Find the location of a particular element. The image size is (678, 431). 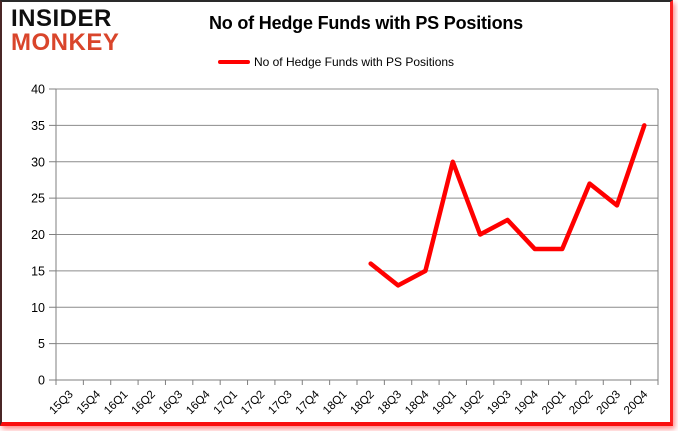

y-tick-label: 10 is located at coordinates (38, 308).